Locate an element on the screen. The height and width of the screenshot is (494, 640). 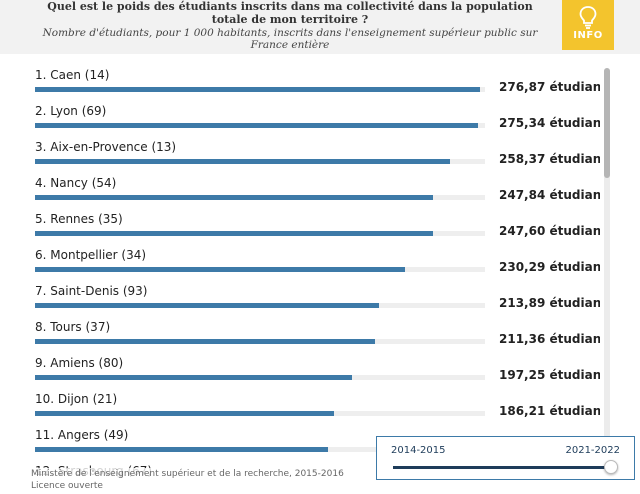
bar-value-label: 213,89 étudiants is located at coordinates (549, 303).